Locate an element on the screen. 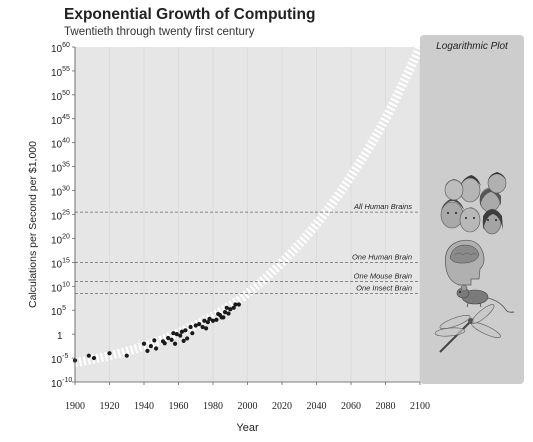 This screenshot has height=442, width=533. reference-label: All Human Brains is located at coordinates (382, 206).